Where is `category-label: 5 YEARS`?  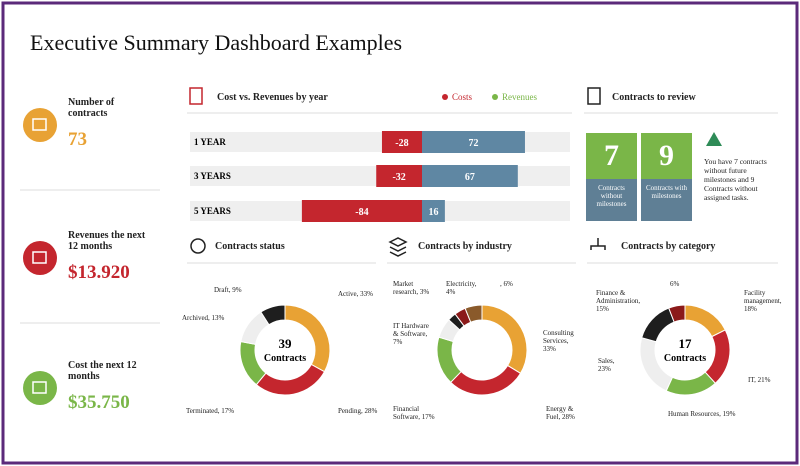 category-label: 5 YEARS is located at coordinates (212, 211).